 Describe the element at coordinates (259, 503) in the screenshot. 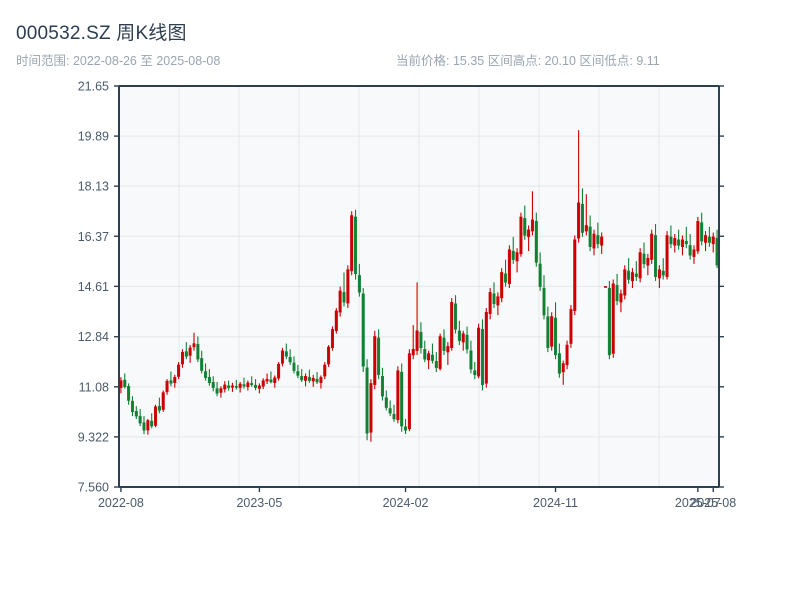

I see `x-tick-label: 2023-05` at that location.